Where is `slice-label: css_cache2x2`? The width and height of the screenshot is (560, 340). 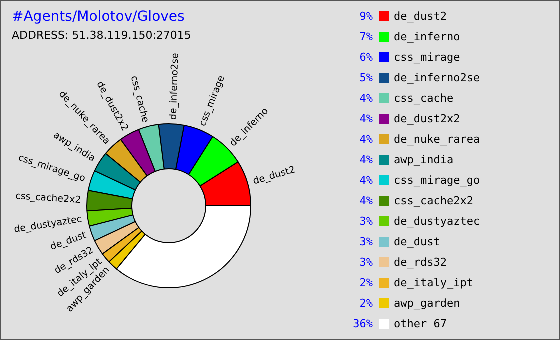
slice-label: css_cache2x2 is located at coordinates (48, 198).